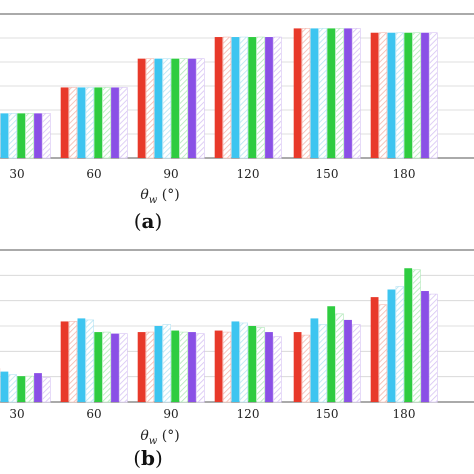 This screenshot has height=474, width=474. I want to click on x-tick-label: 120, so click(248, 174).